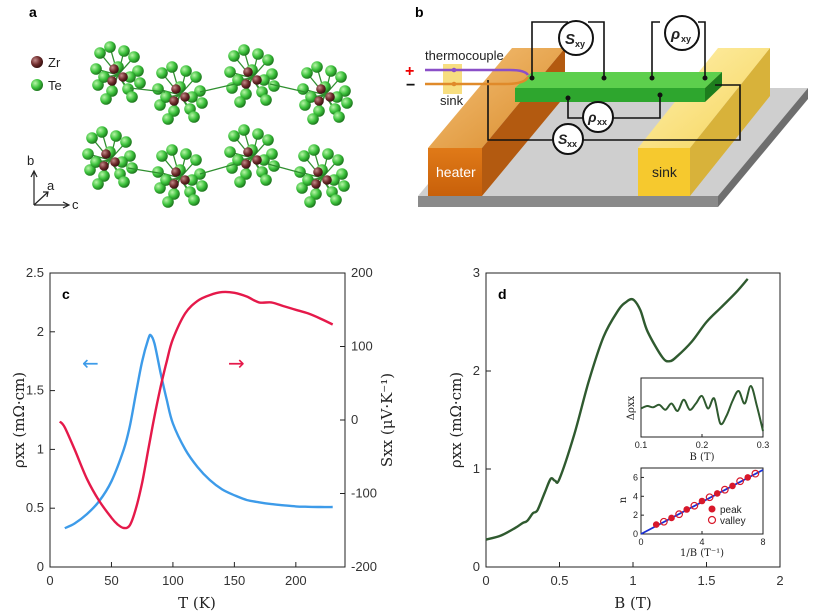  I want to click on svg-text: S, so click(563, 139).